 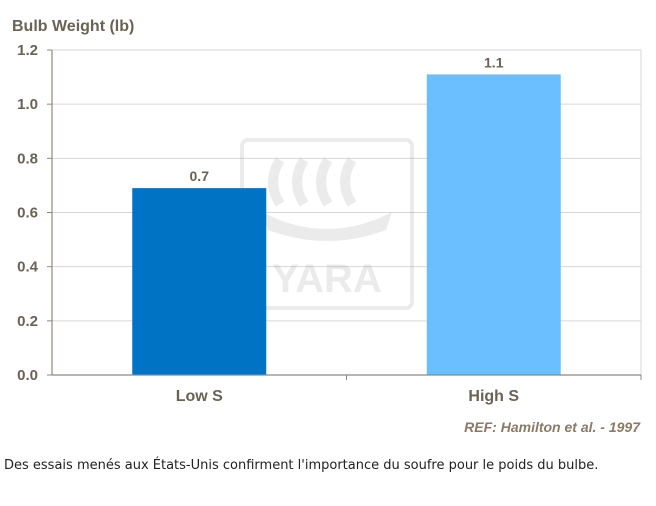 I want to click on y-tick-label: 0.2, so click(x=27, y=321).